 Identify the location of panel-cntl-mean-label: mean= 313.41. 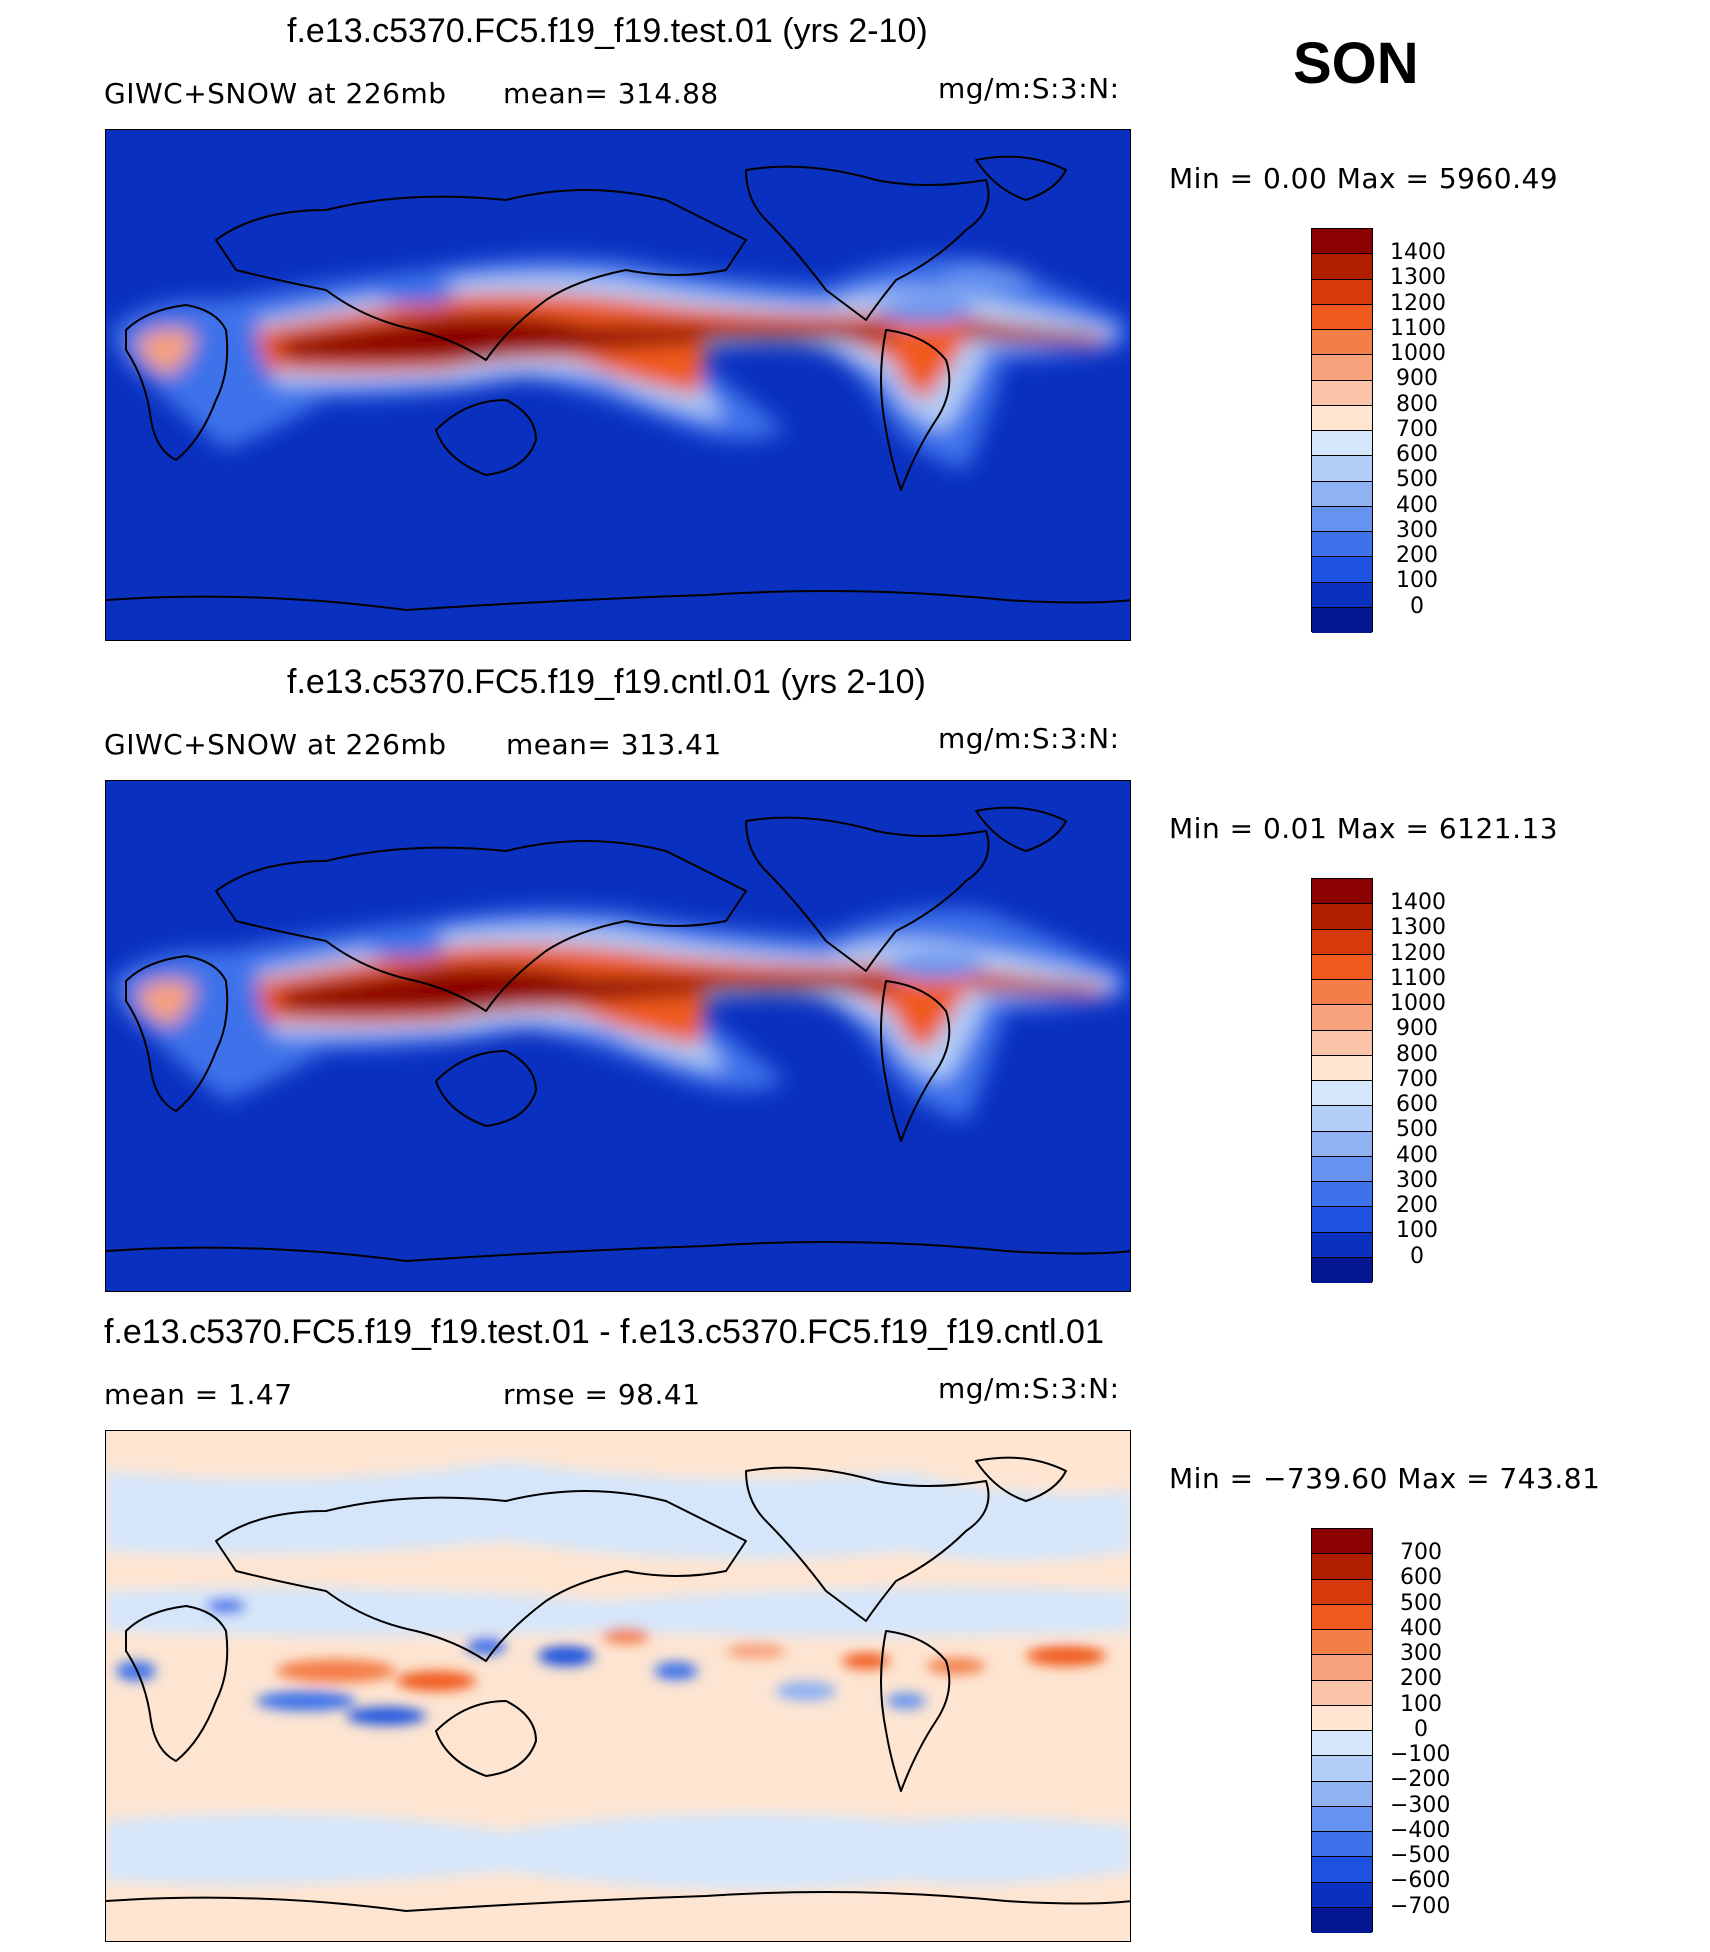
(614, 744).